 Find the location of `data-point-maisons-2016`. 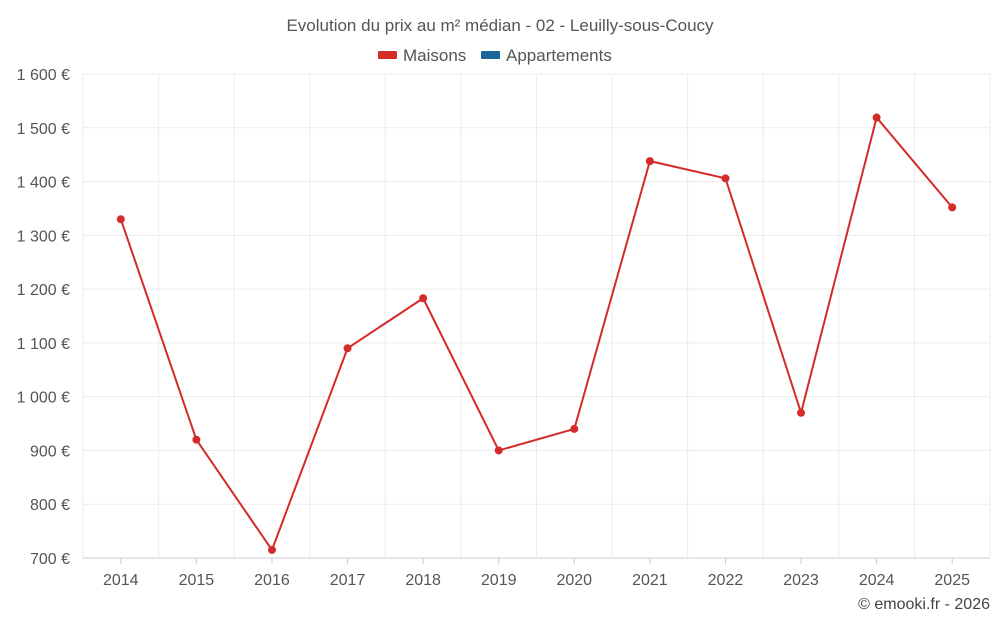

data-point-maisons-2016 is located at coordinates (271, 549).